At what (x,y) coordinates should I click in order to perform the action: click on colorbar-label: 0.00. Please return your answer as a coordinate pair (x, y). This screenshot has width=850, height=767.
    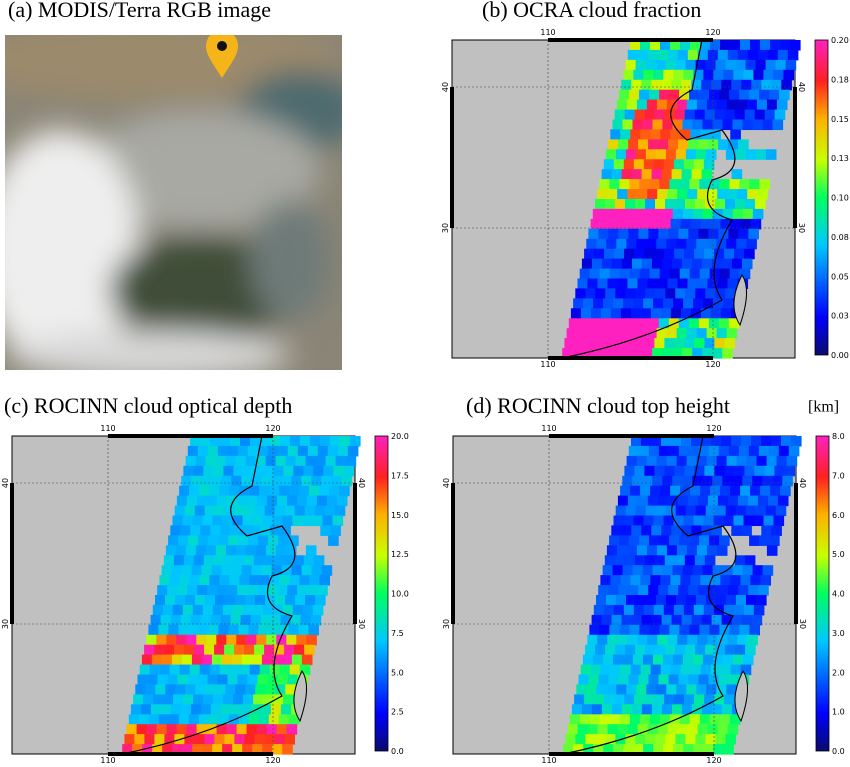
    Looking at the image, I should click on (840, 355).